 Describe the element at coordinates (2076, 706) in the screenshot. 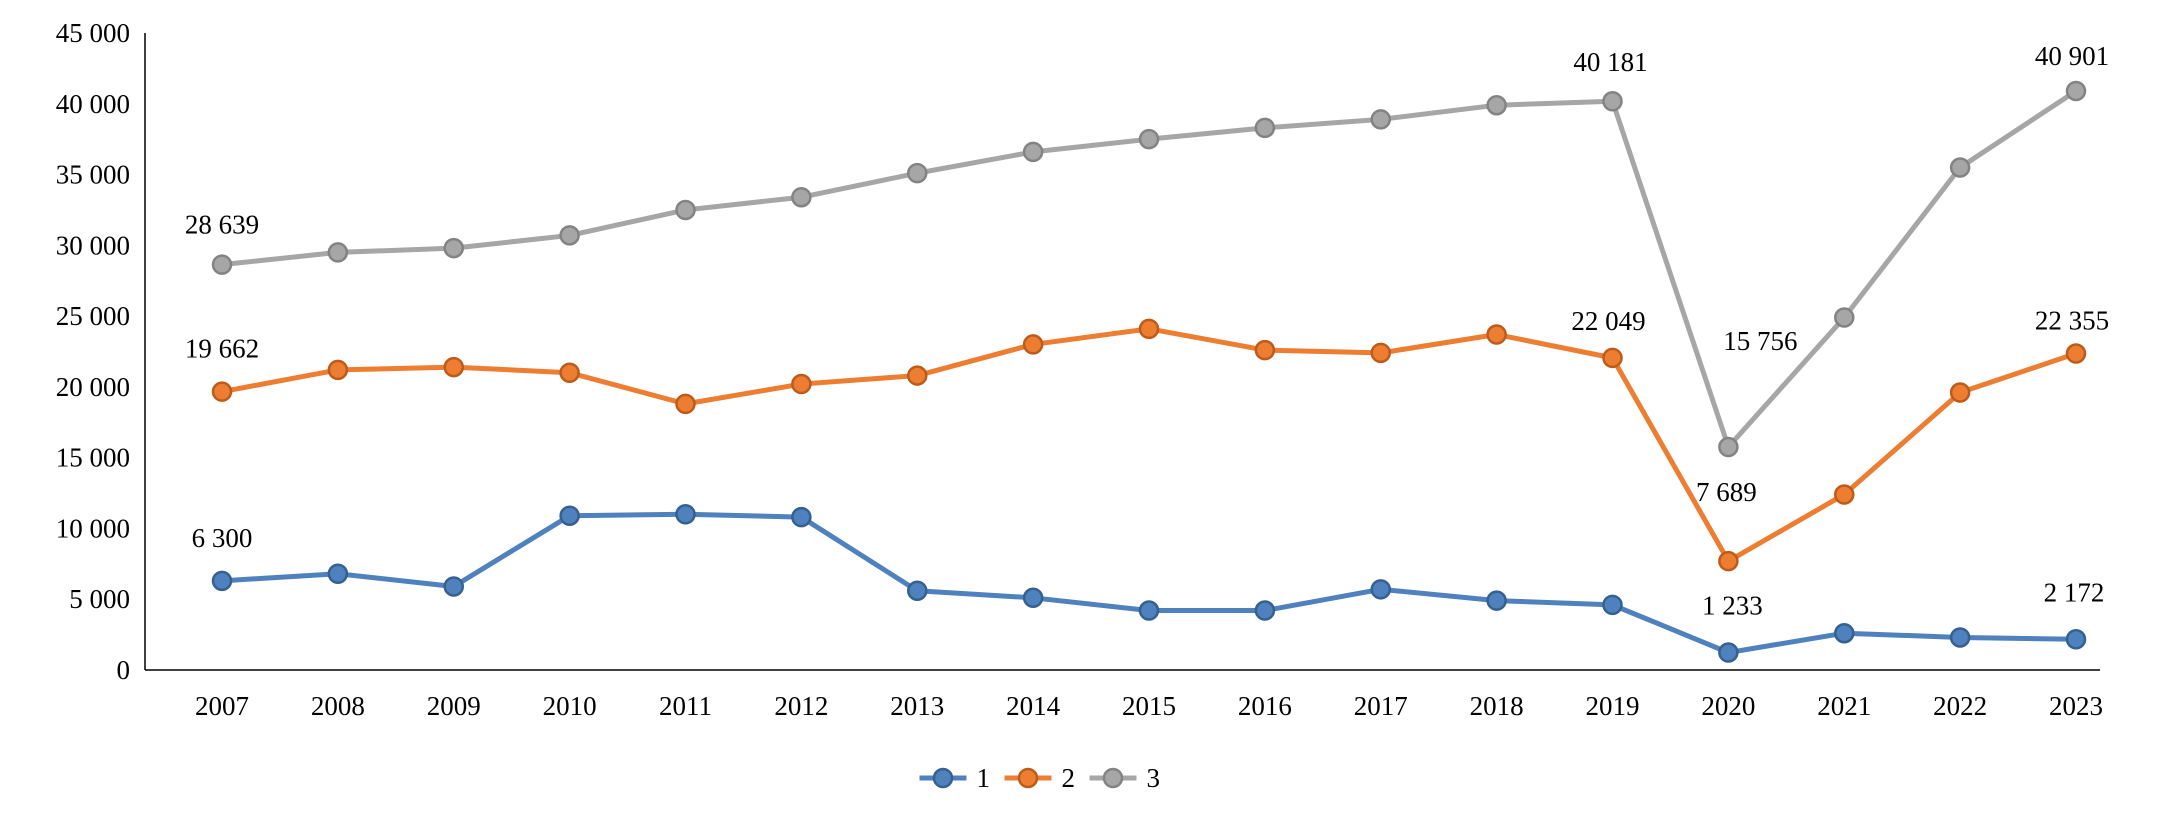

I see `x-tick-label: 2023` at that location.